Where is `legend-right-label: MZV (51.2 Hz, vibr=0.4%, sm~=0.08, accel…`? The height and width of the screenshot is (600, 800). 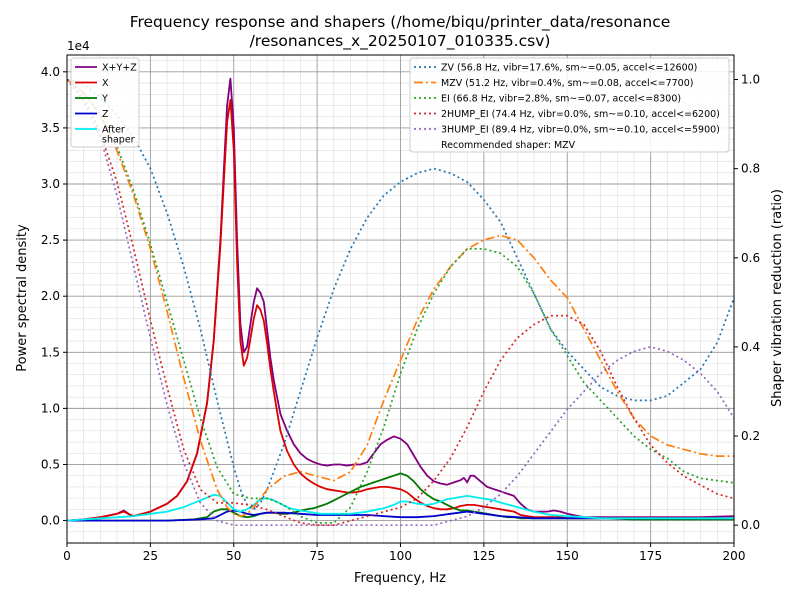 legend-right-label: MZV (51.2 Hz, vibr=0.4%, sm~=0.08, accel… is located at coordinates (567, 83).